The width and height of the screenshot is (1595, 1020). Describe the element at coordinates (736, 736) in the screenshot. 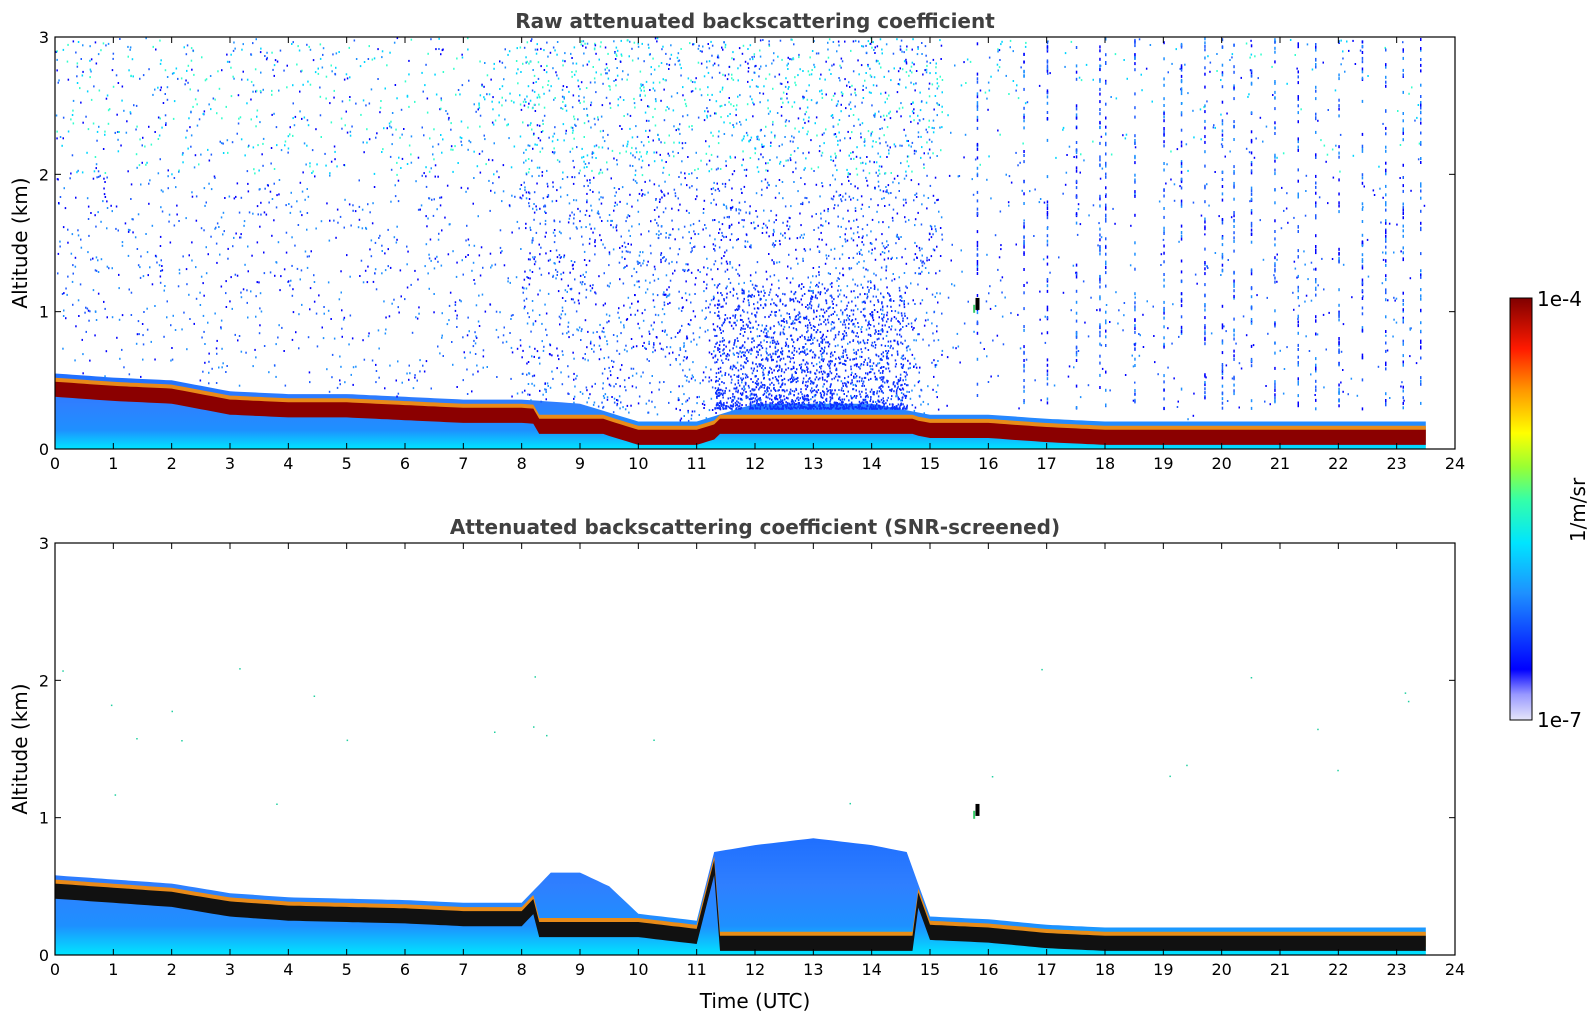

I see `noise-speckles` at that location.